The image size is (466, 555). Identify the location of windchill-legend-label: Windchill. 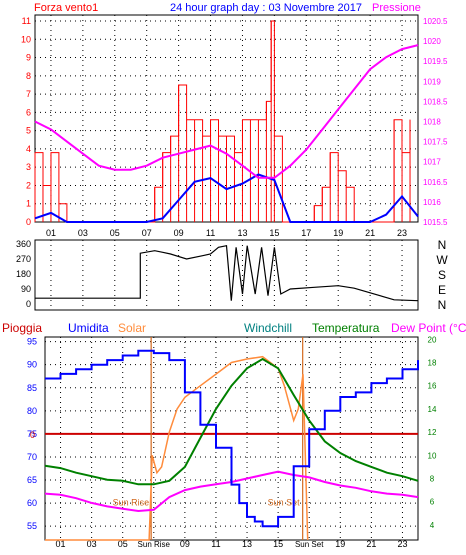
(268, 328).